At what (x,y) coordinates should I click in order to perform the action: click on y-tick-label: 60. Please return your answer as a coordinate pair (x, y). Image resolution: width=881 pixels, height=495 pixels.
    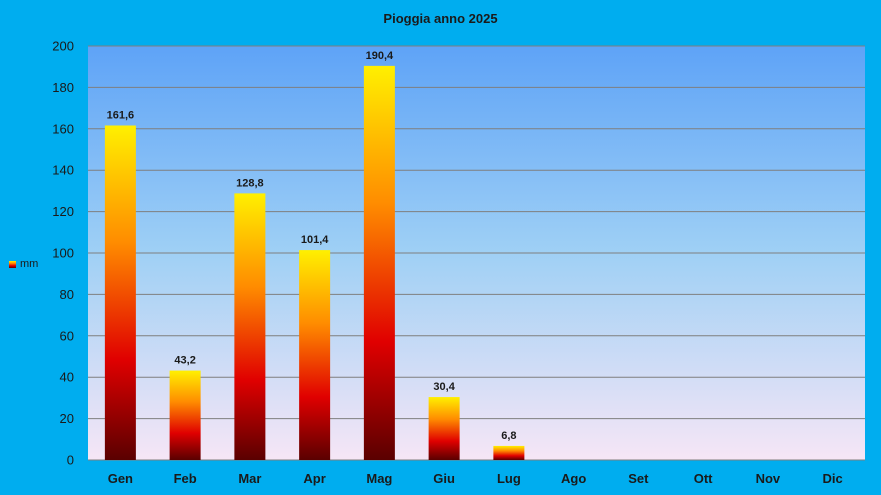
    Looking at the image, I should click on (67, 335).